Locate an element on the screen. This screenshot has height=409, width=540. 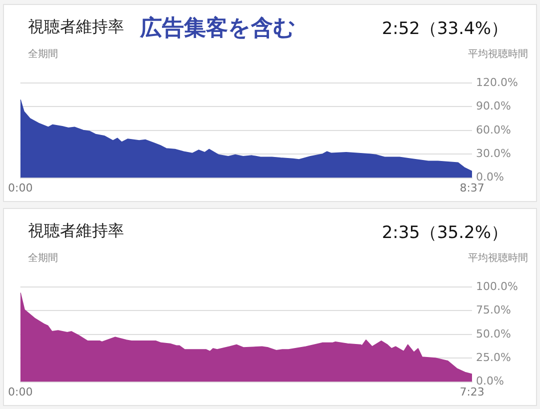
text: 2:35（35.2%） is located at coordinates (445, 233).